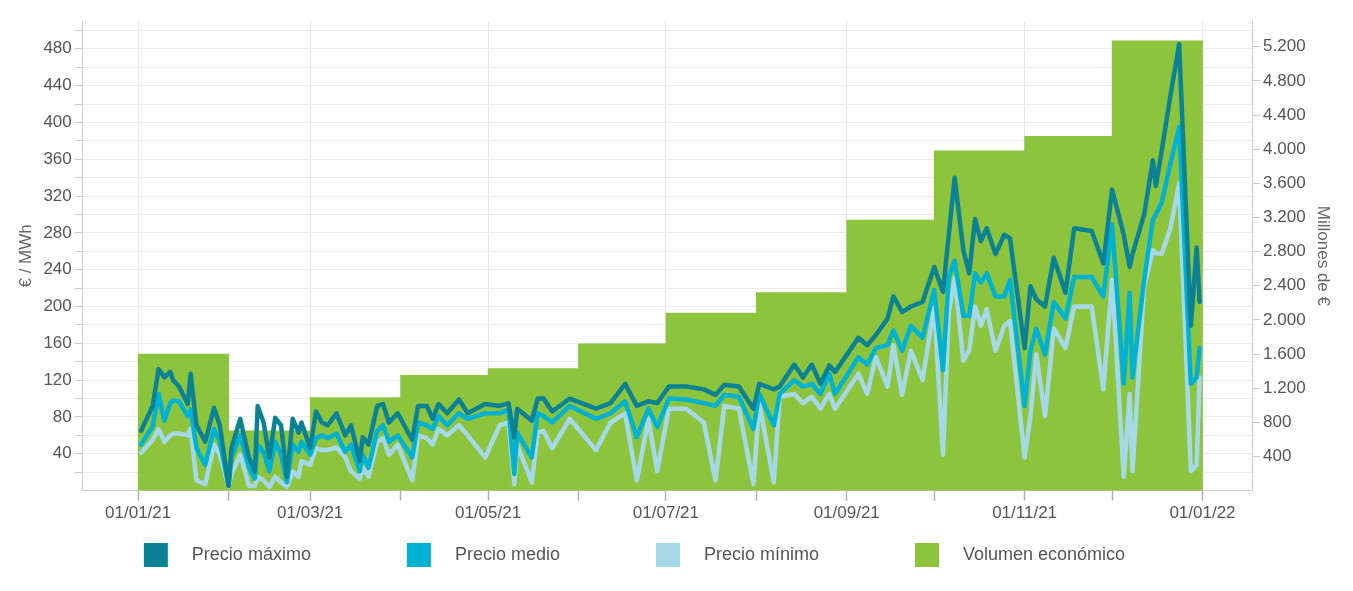 The image size is (1353, 591). I want to click on y-tick-label: 200, so click(57, 306).